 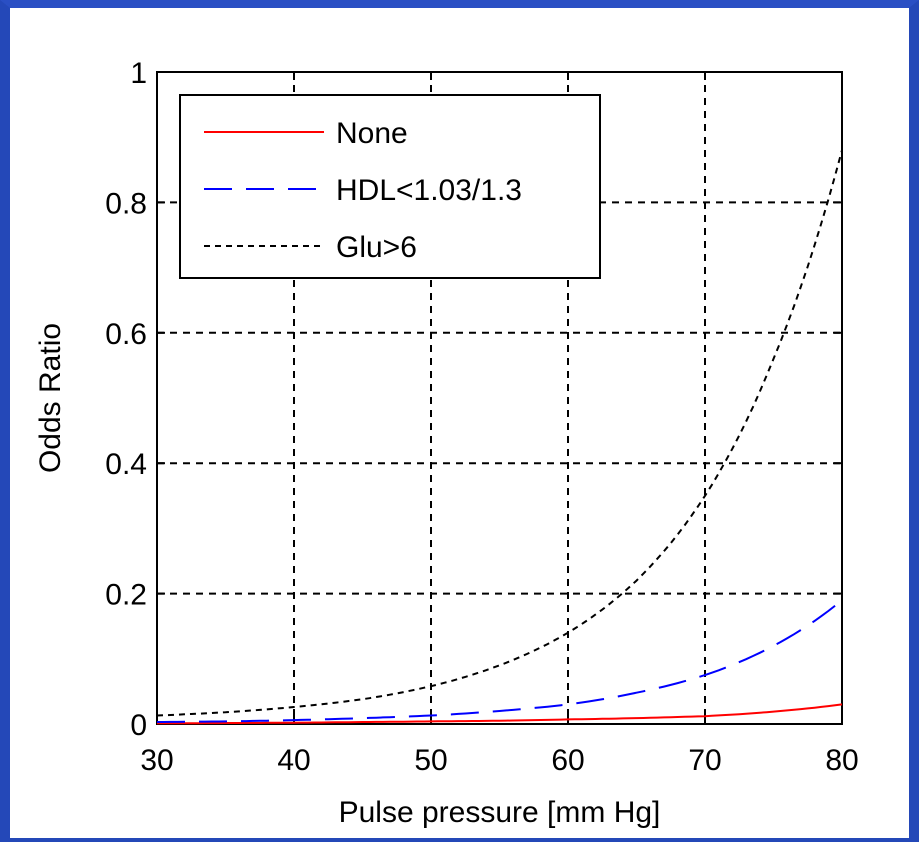 I want to click on x-tick-label: 50, so click(x=430, y=760).